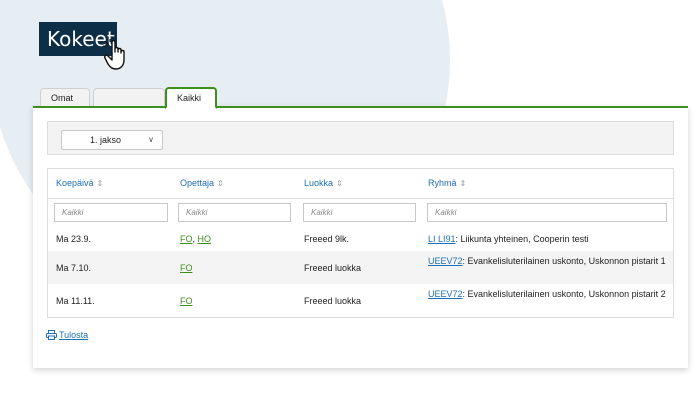  What do you see at coordinates (114, 54) in the screenshot?
I see `hand-cursor-icon` at bounding box center [114, 54].